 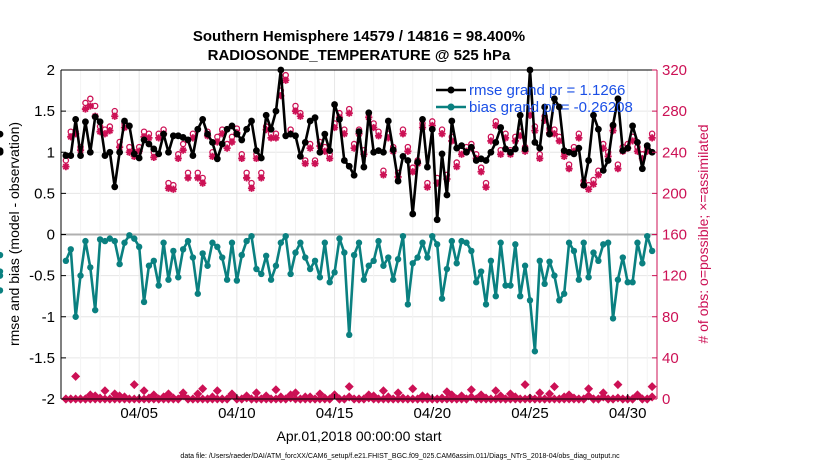 What do you see at coordinates (674, 193) in the screenshot?
I see `y2-tick-label: 200` at bounding box center [674, 193].